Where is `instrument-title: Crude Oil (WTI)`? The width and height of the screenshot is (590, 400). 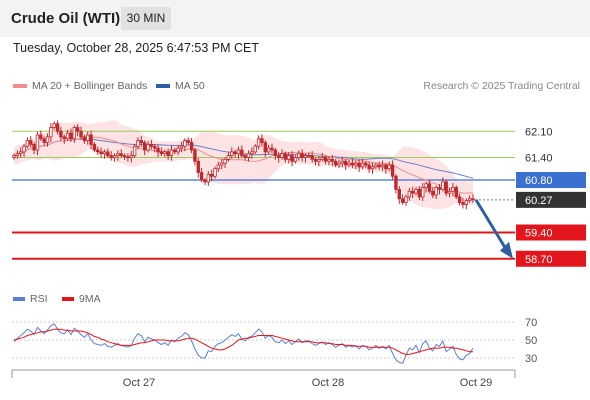 instrument-title: Crude Oil (WTI) is located at coordinates (66, 18).